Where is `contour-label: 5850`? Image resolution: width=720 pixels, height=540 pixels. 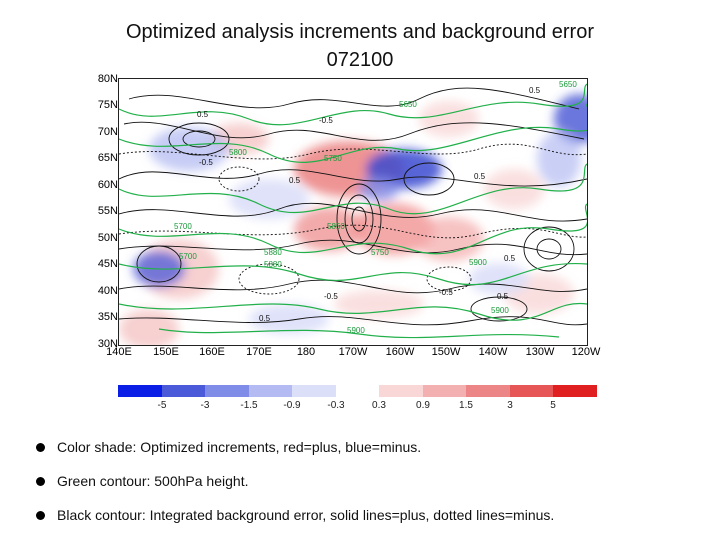 contour-label: 5850 is located at coordinates (336, 226).